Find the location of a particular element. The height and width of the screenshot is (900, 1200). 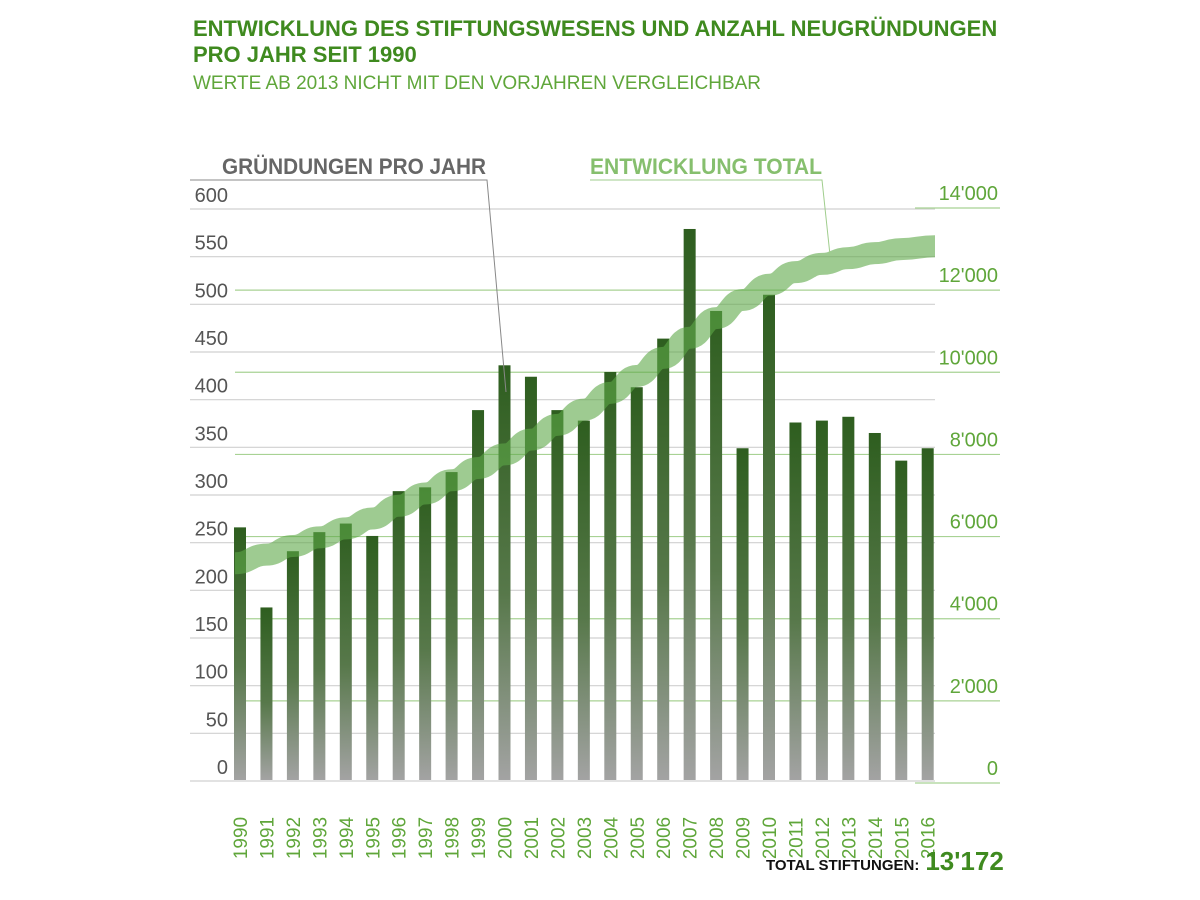

left-tick-label: 350 is located at coordinates (211, 434).